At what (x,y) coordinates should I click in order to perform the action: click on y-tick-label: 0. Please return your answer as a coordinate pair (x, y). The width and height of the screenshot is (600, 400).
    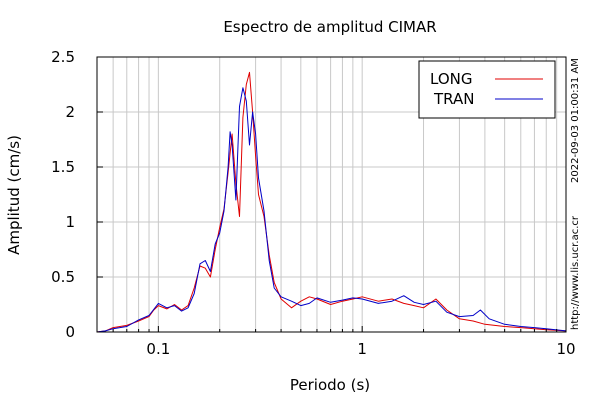
    Looking at the image, I should click on (70, 332).